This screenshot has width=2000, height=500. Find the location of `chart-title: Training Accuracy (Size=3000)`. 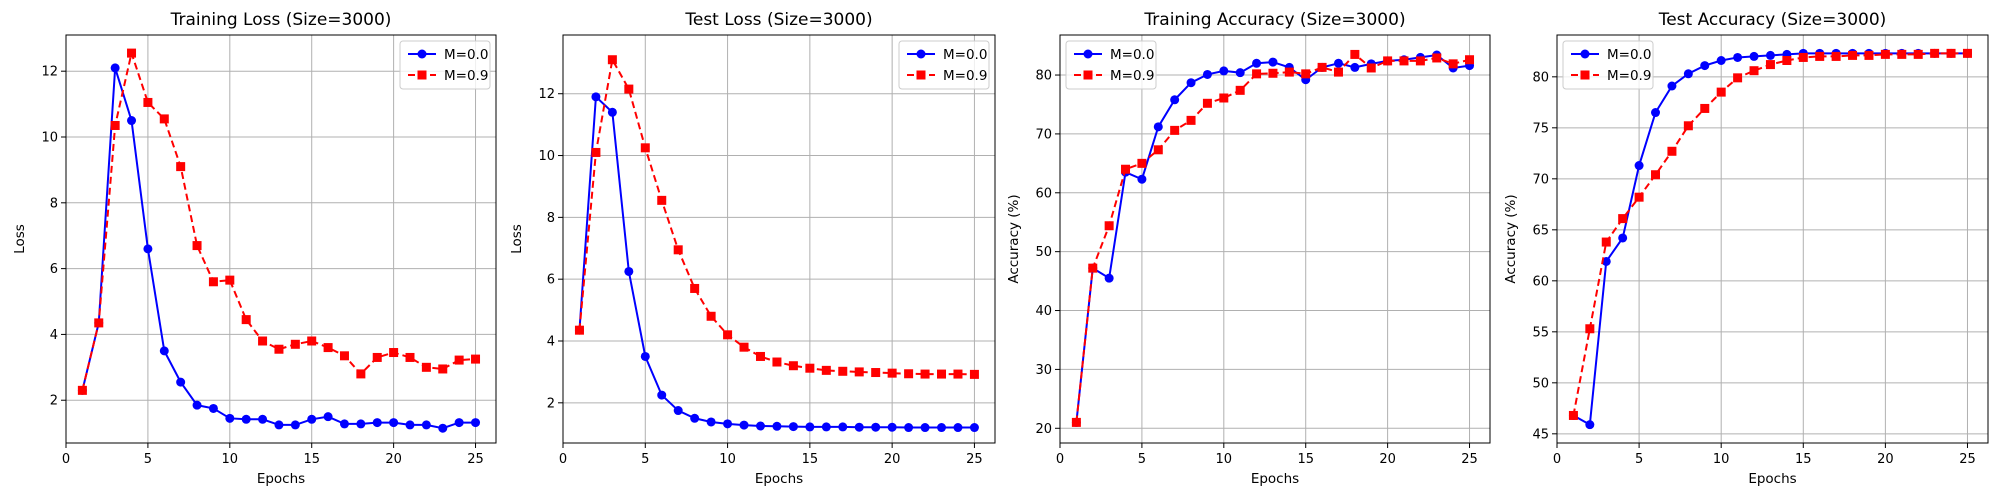

chart-title: Training Accuracy (Size=3000) is located at coordinates (1274, 20).